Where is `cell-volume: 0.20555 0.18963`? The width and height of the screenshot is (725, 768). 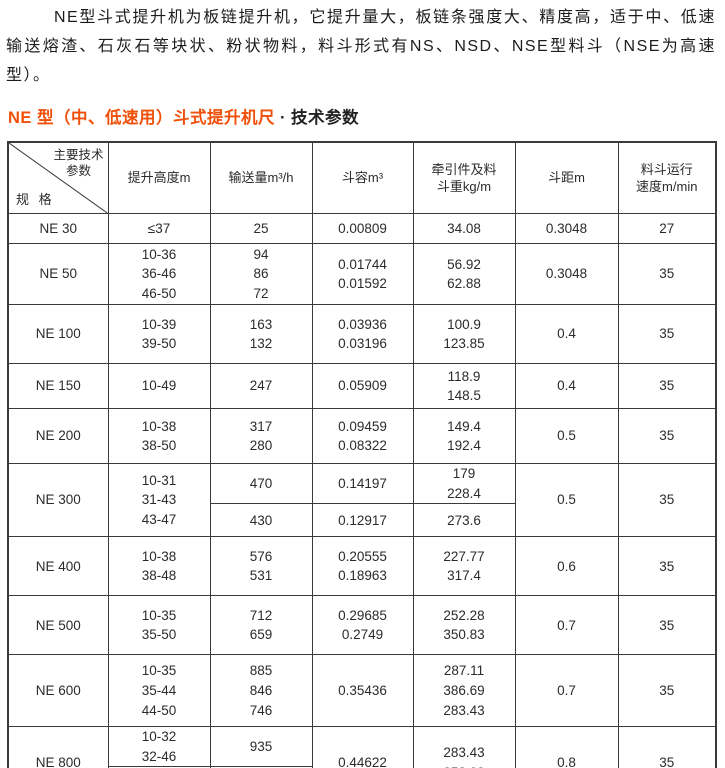
cell-volume: 0.20555 0.18963 is located at coordinates (362, 566).